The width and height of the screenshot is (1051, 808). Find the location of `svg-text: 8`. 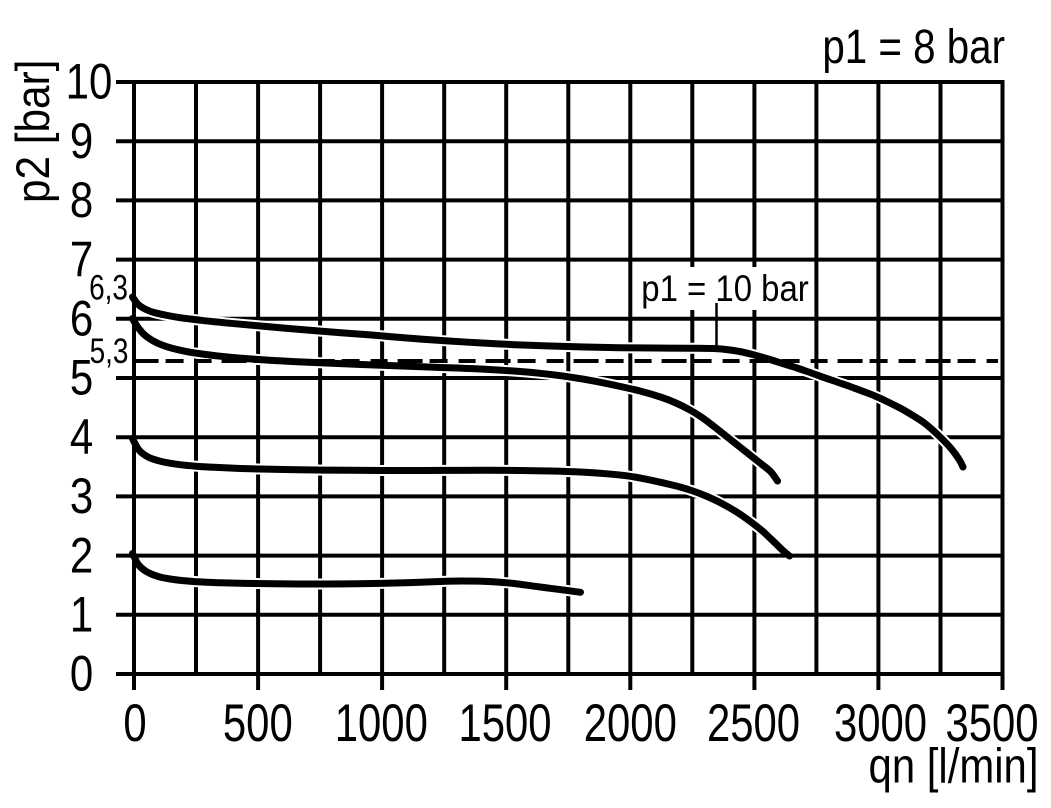

svg-text: 8 is located at coordinates (81, 200).